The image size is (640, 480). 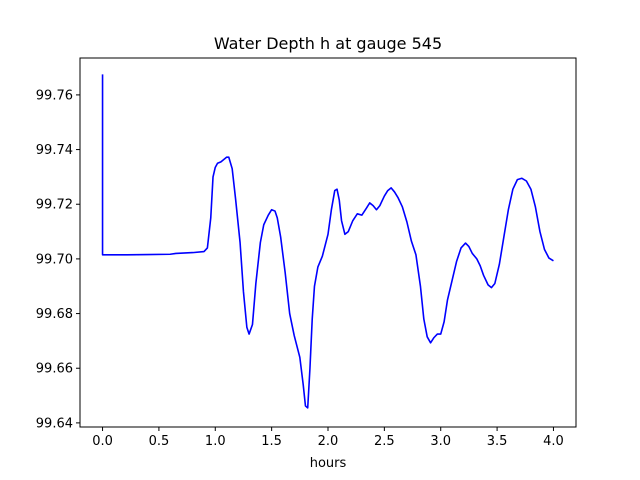 What do you see at coordinates (54, 259) in the screenshot?
I see `y-tick-label: 99.70` at bounding box center [54, 259].